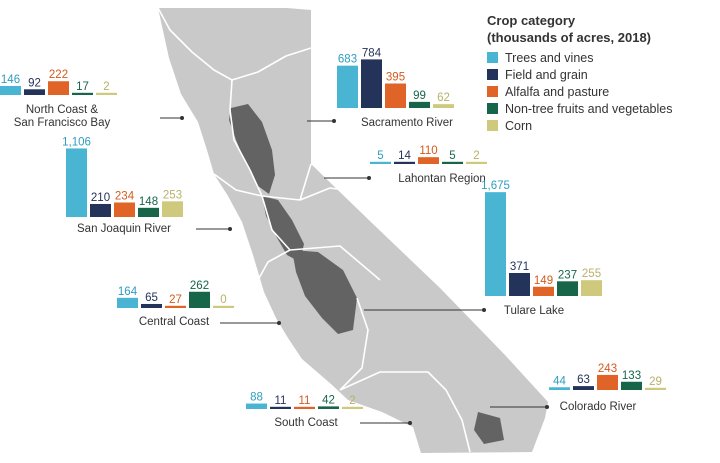 The width and height of the screenshot is (720, 463). What do you see at coordinates (82, 87) in the screenshot?
I see `bar-value-label: 17` at bounding box center [82, 87].